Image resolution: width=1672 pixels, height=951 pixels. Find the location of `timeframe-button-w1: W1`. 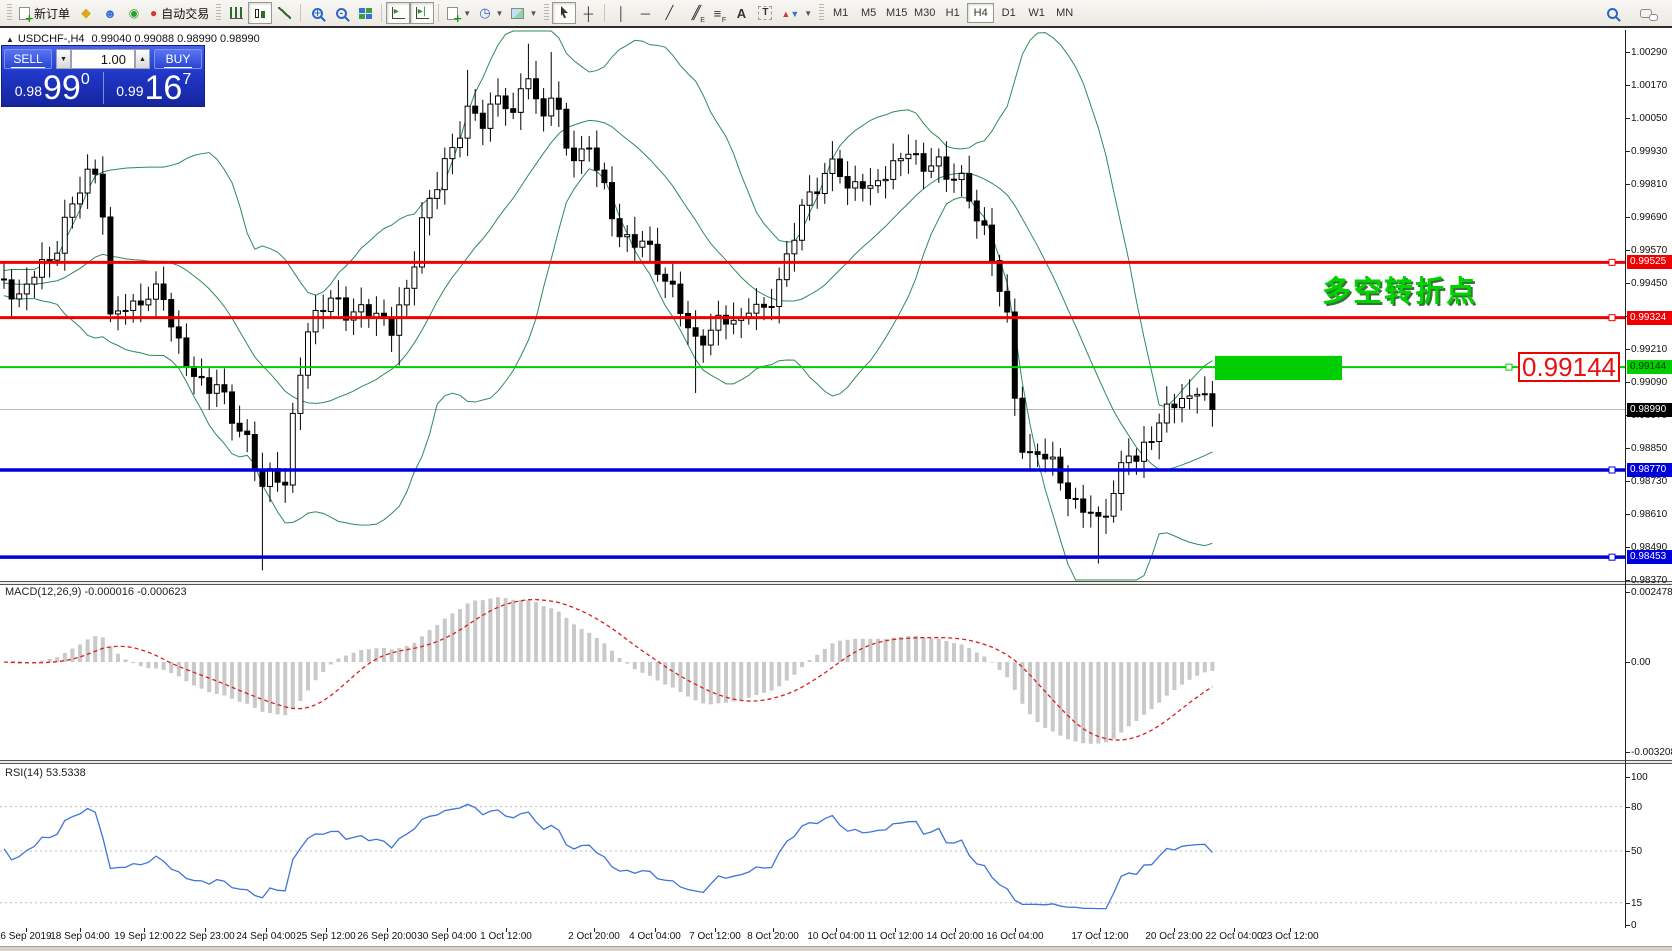

timeframe-button-w1: W1 is located at coordinates (1036, 13).